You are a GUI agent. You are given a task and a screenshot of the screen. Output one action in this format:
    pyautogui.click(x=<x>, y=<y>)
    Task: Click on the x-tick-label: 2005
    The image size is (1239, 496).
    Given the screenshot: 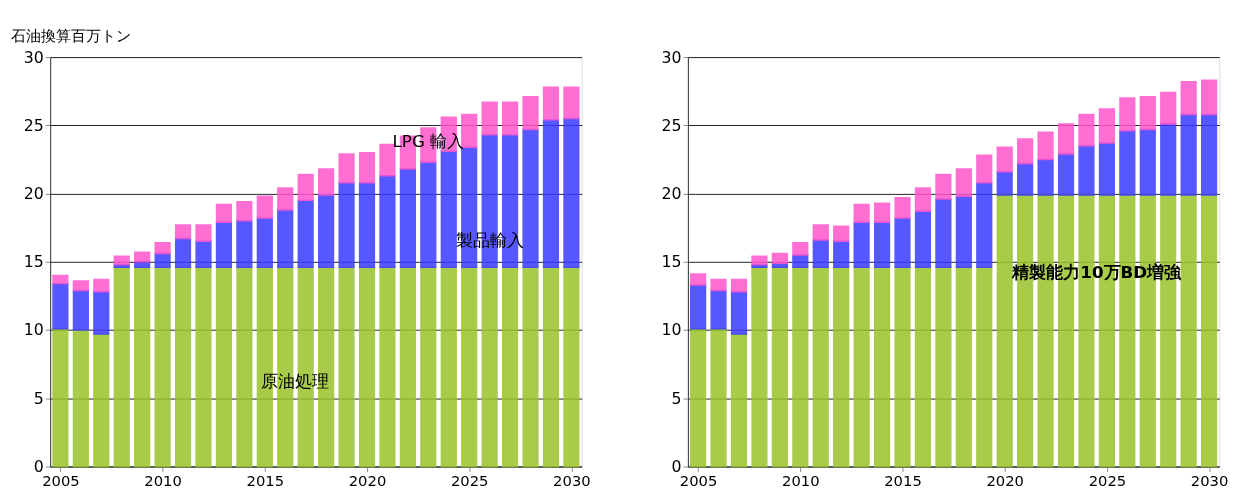 What is the action you would take?
    pyautogui.click(x=698, y=480)
    